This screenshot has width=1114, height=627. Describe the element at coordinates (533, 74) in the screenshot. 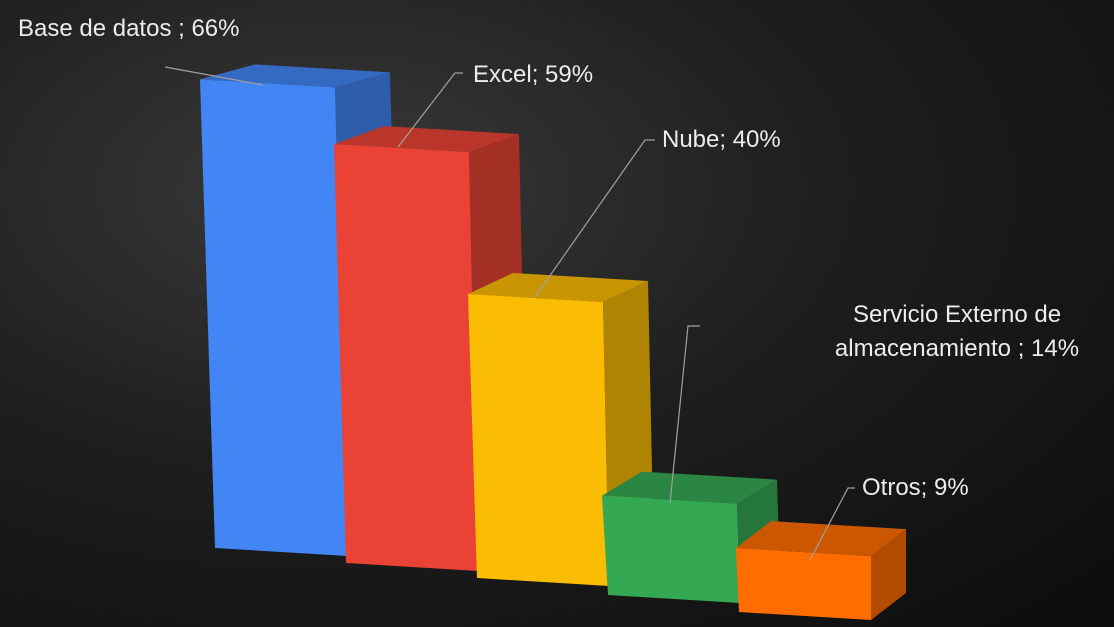

I see `data-label: Excel; 59%` at that location.